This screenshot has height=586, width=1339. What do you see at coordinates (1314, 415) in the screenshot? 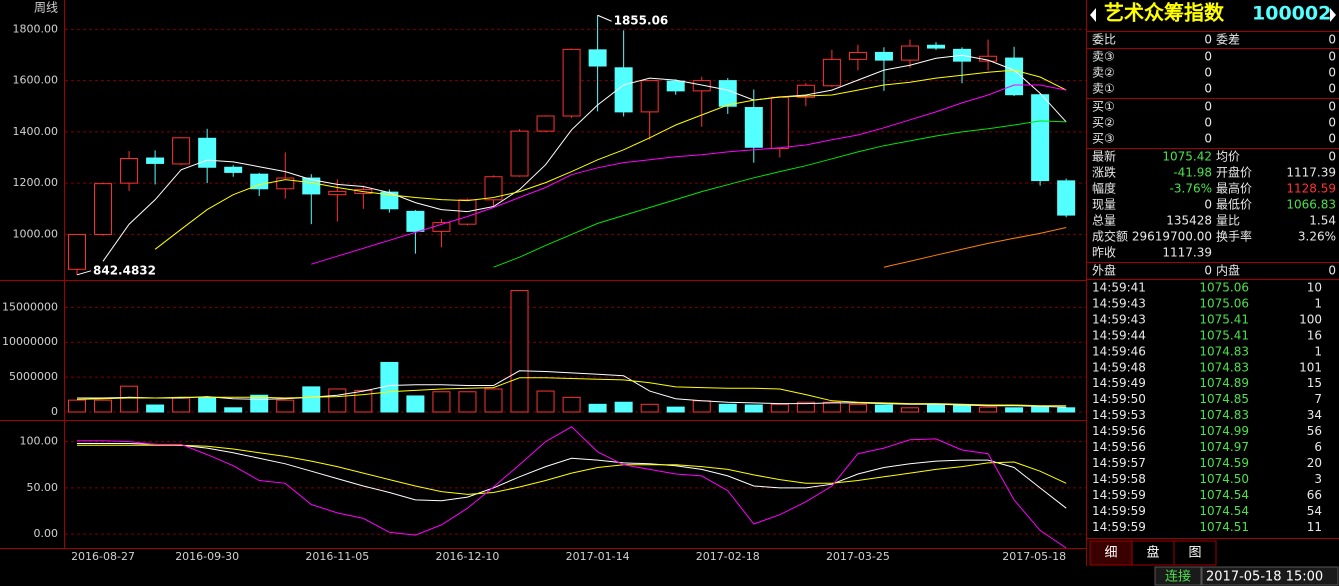
I see `trade-volume: 34` at bounding box center [1314, 415].